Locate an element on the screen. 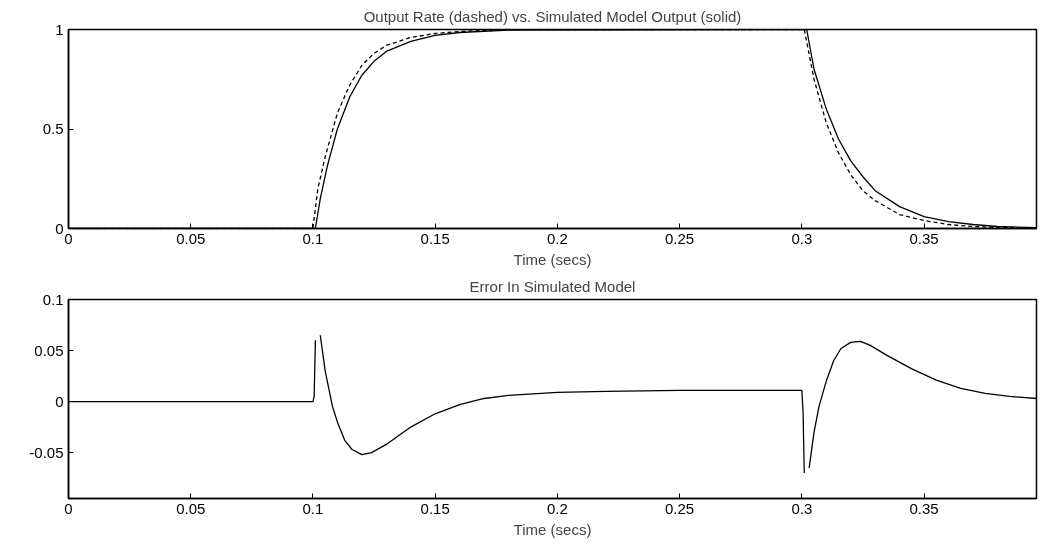  chart-title: Error In Simulated Model is located at coordinates (552, 286).